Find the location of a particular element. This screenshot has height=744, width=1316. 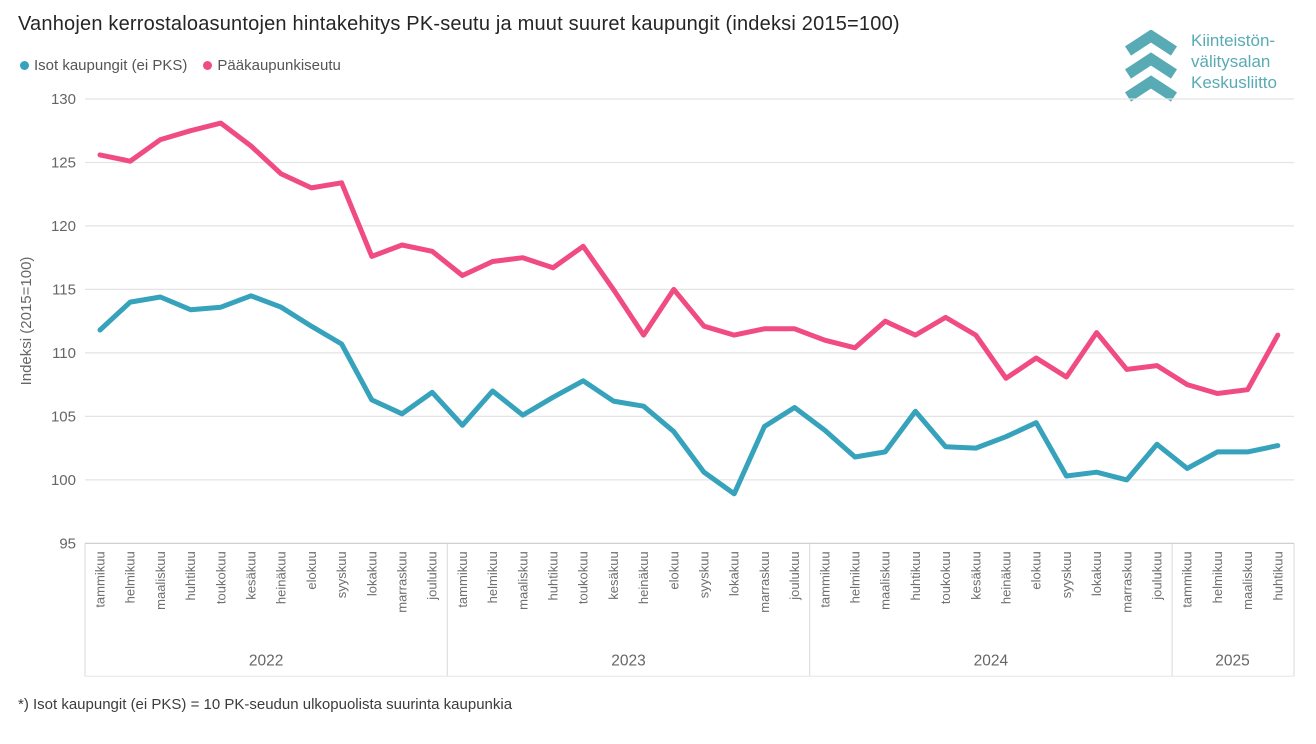

y-tick-label: 95 is located at coordinates (67, 543).